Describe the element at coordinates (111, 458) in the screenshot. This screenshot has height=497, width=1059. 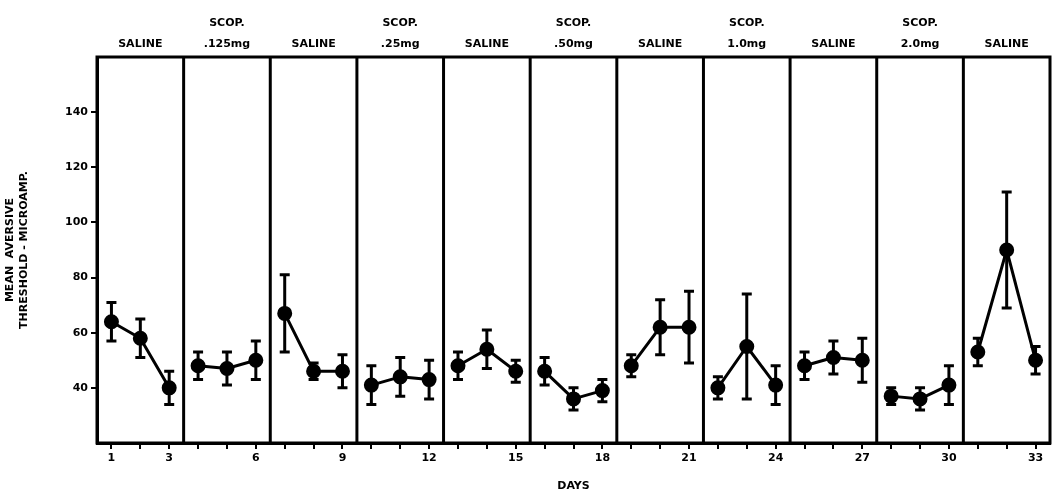
I see `x-tick-label: 1` at that location.